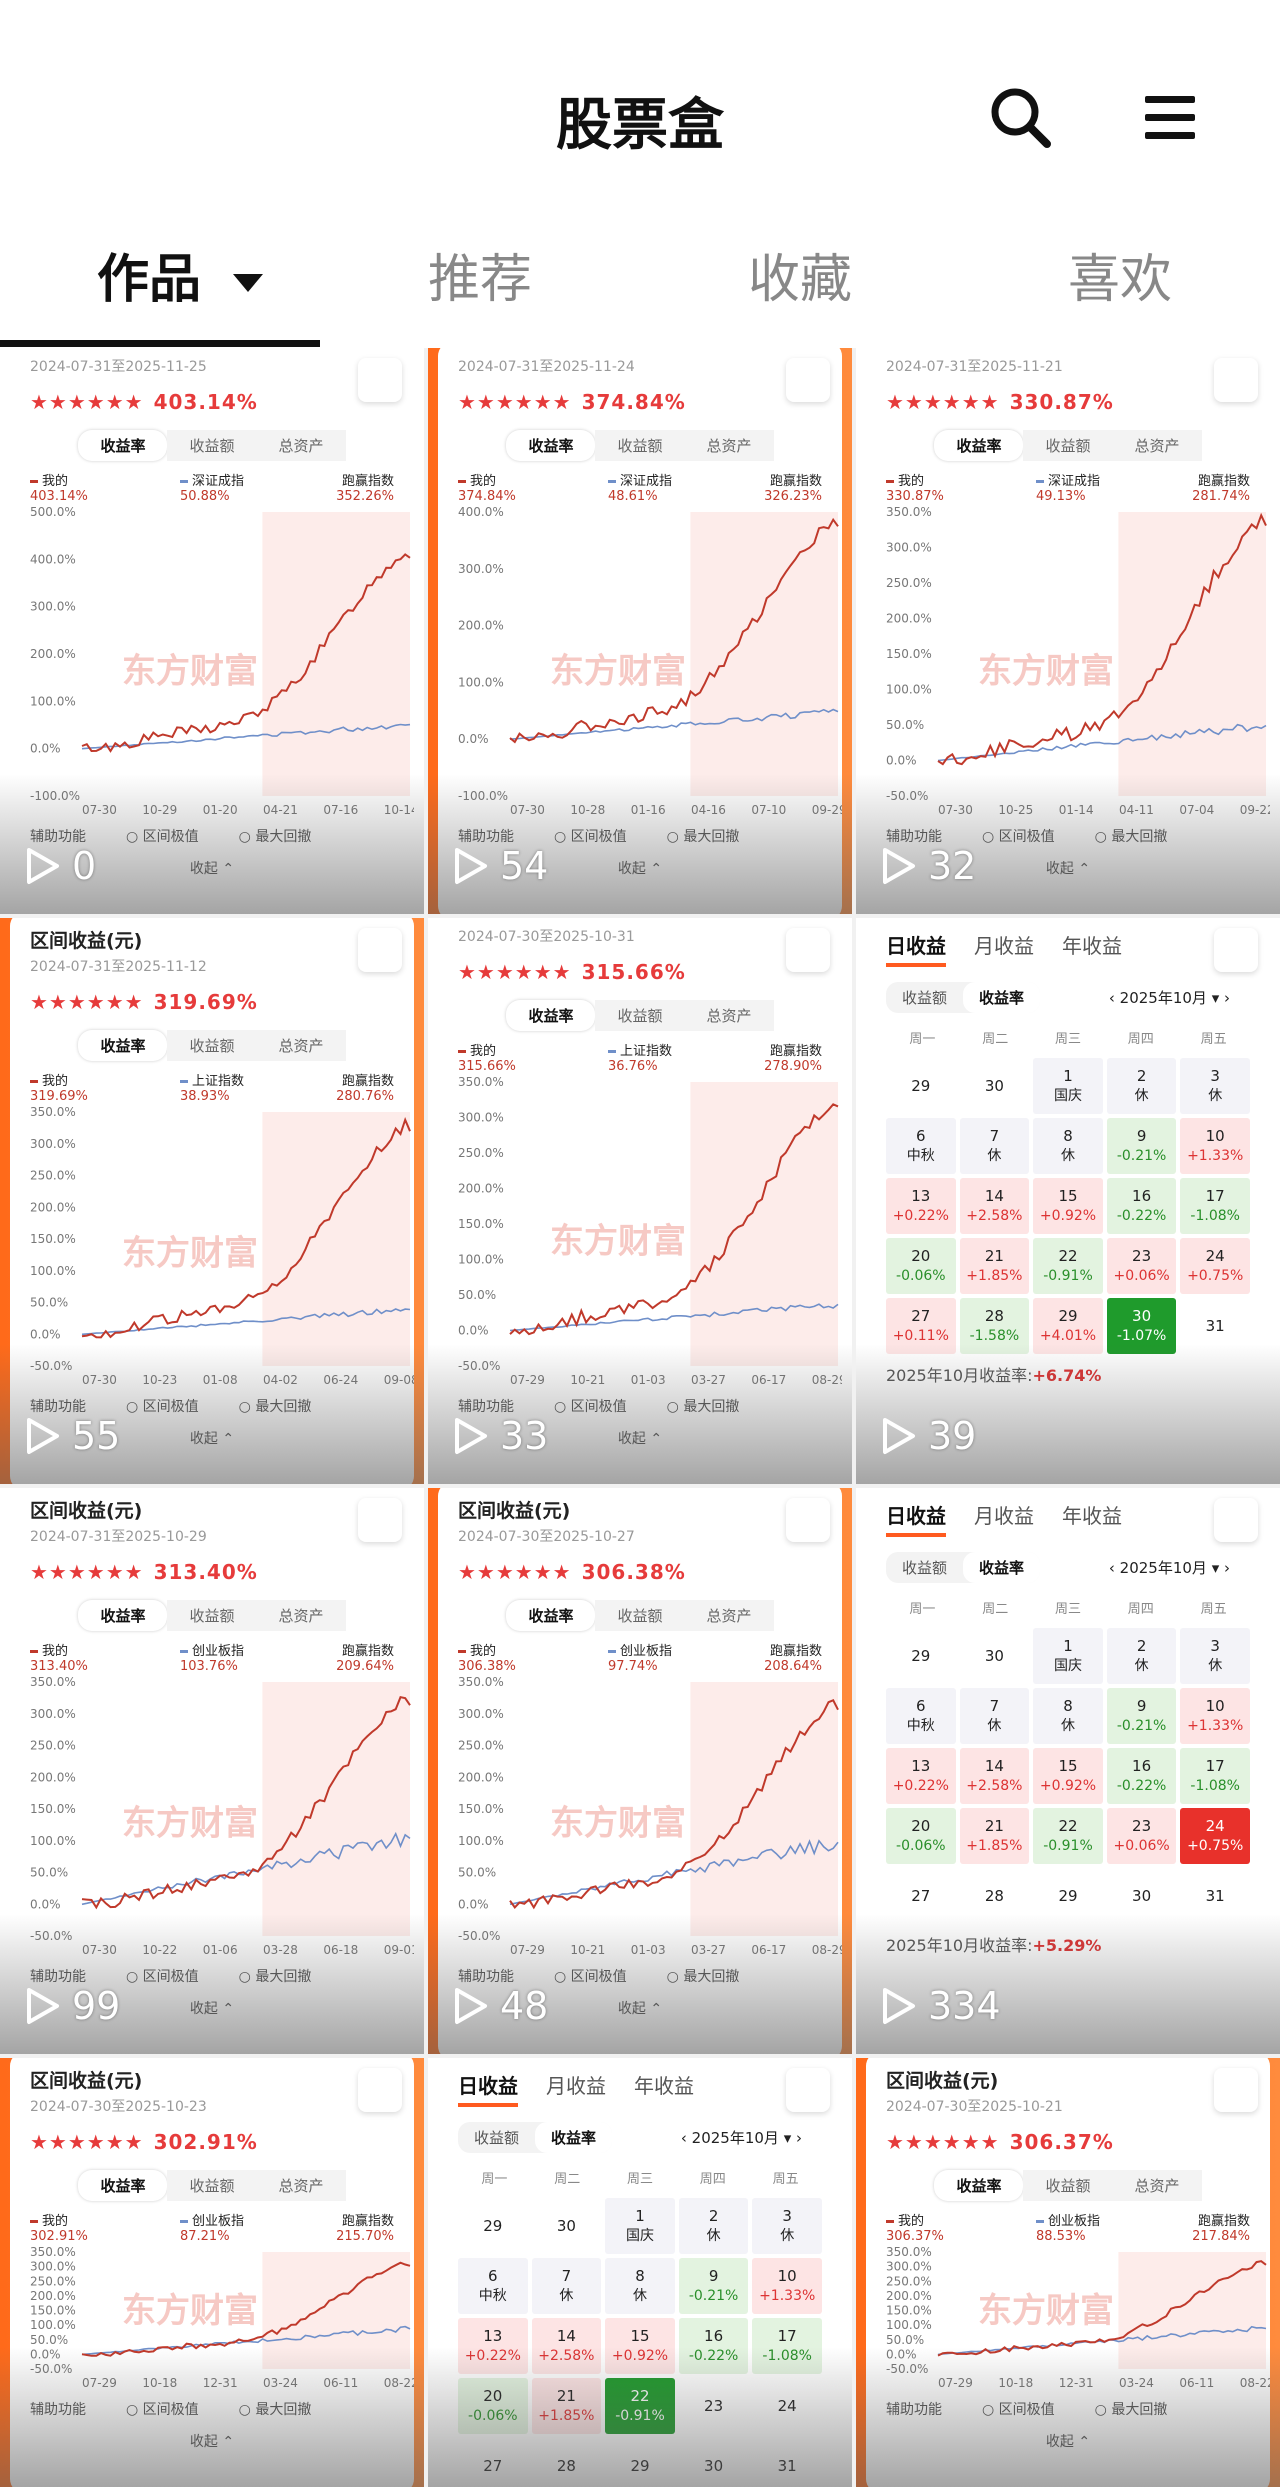 Image resolution: width=1280 pixels, height=2487 pixels. What do you see at coordinates (1170, 117) in the screenshot?
I see `menu-icon` at bounding box center [1170, 117].